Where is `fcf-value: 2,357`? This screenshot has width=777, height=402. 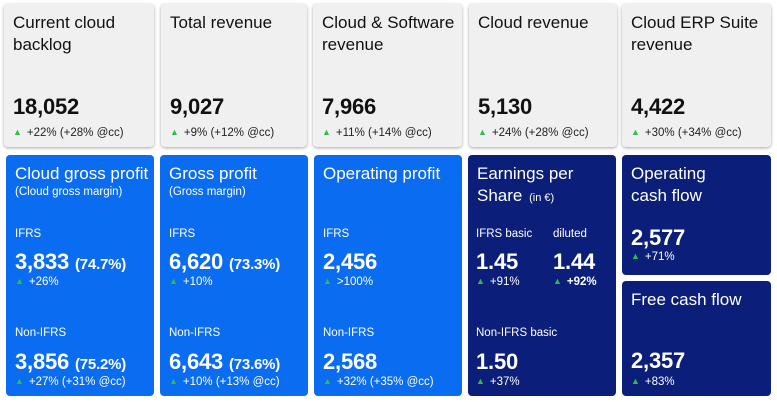
fcf-value: 2,357 is located at coordinates (658, 360).